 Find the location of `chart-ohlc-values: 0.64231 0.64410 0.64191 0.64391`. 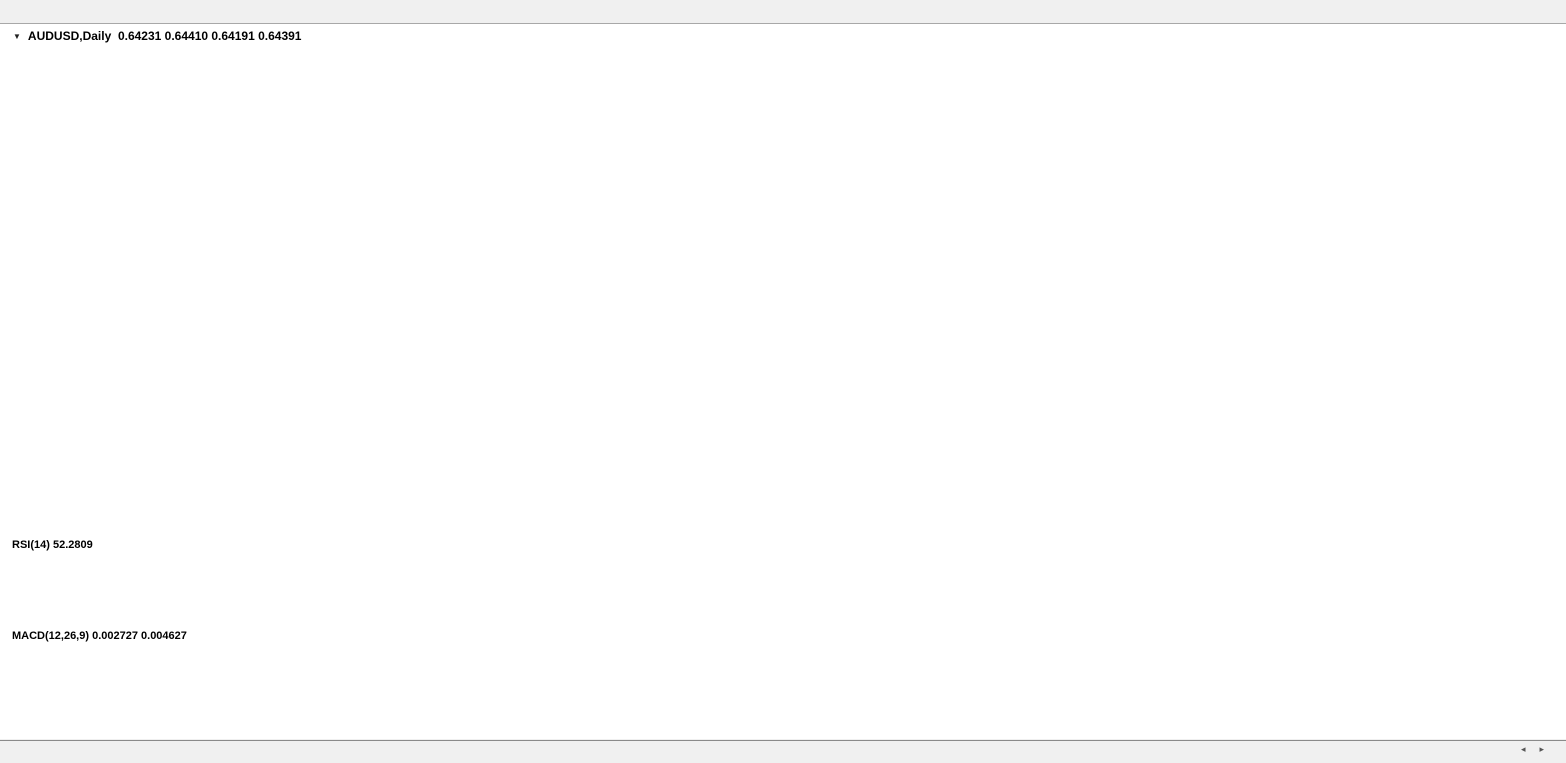

chart-ohlc-values: 0.64231 0.64410 0.64191 0.64391 is located at coordinates (209, 36).